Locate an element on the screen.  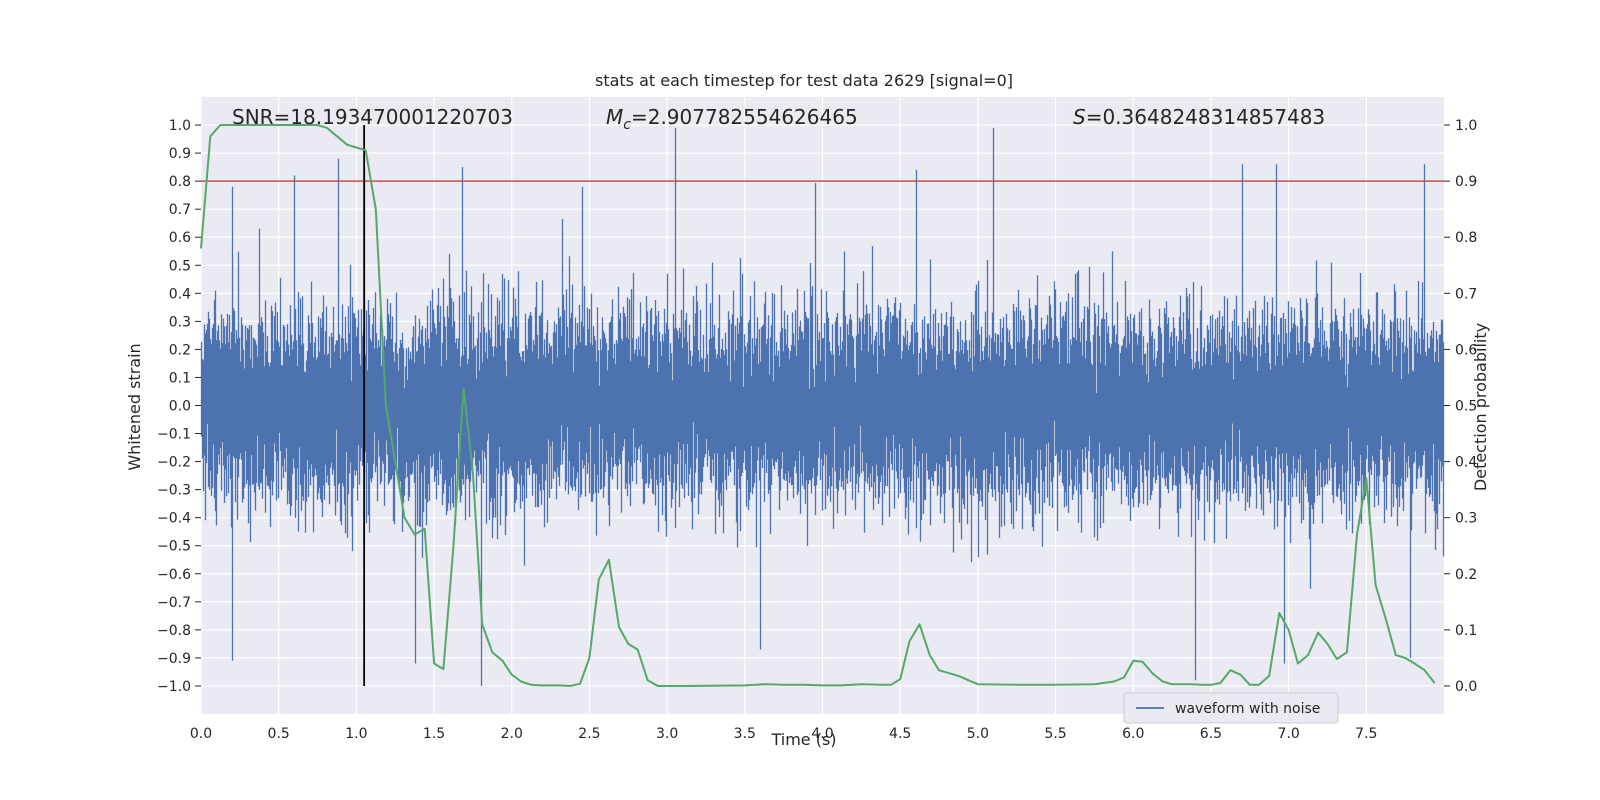
y-tick-label: 0.0 is located at coordinates (180, 407).